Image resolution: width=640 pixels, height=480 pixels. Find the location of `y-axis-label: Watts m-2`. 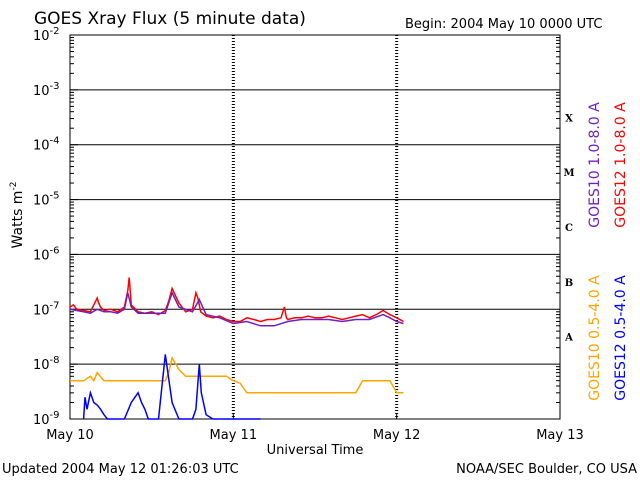

y-axis-label: Watts m-2 is located at coordinates (17, 215).